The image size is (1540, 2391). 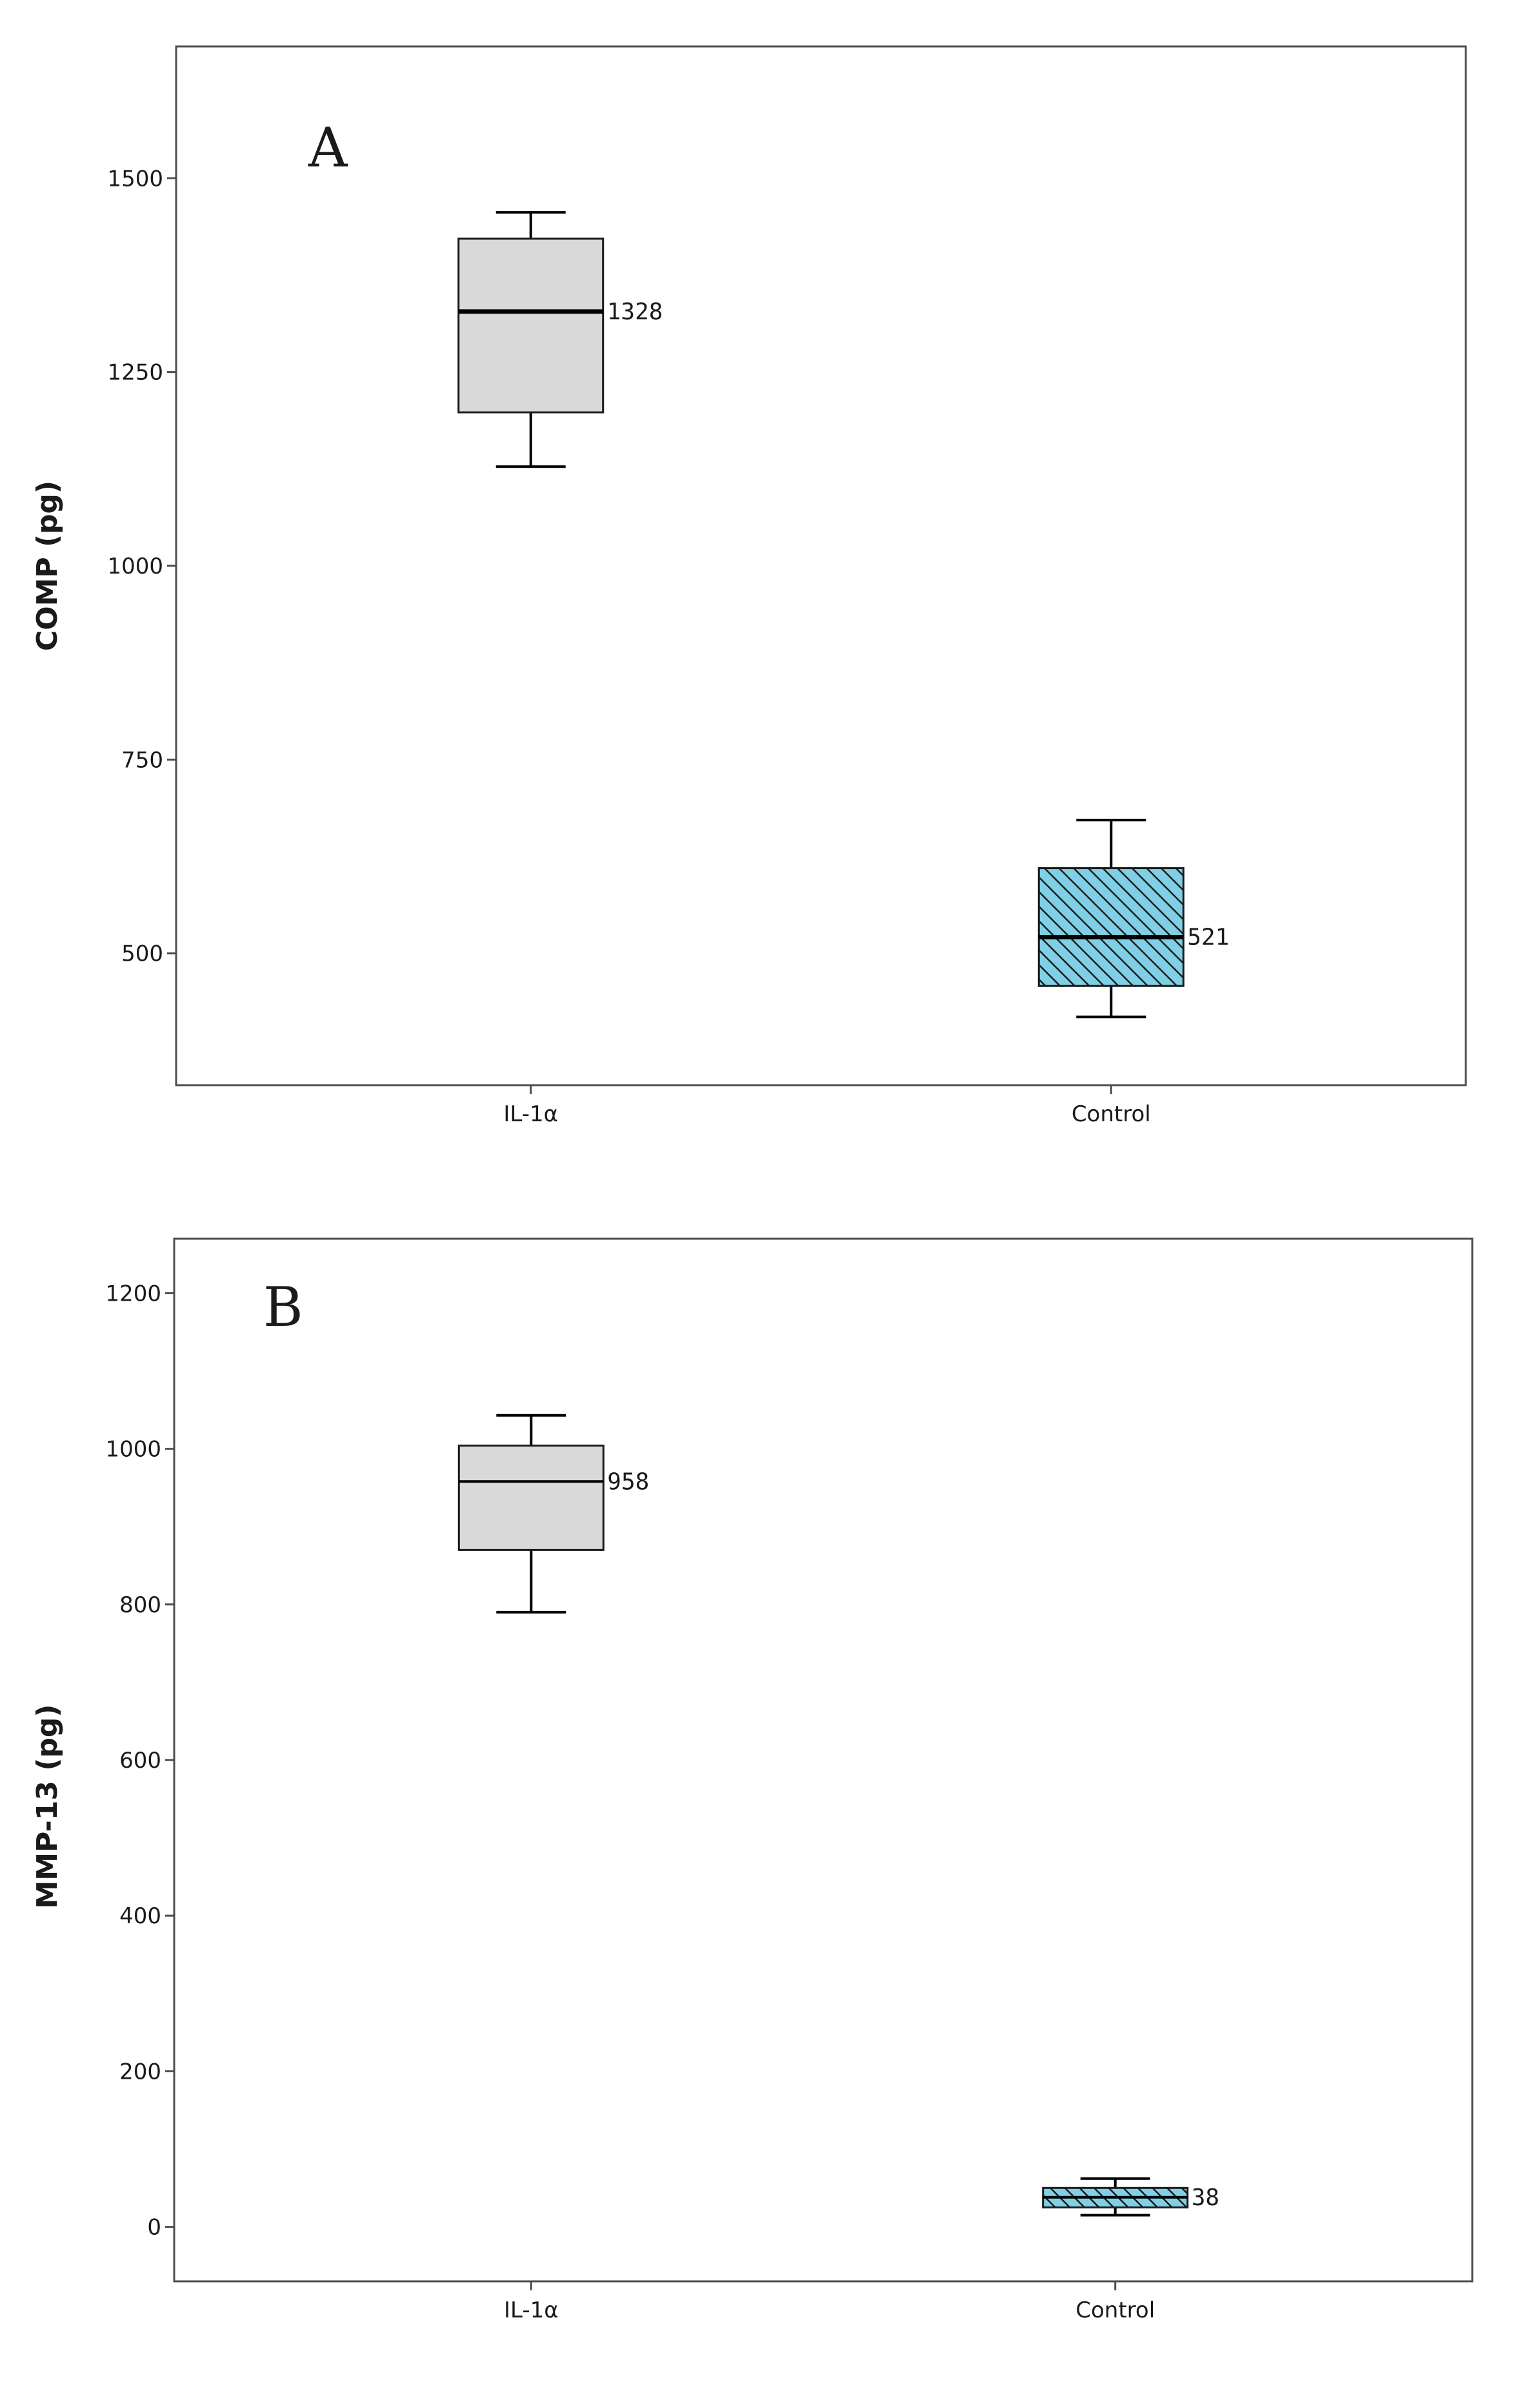 I want to click on y-axis-title: MMP-13 (pg), so click(x=47, y=1806).